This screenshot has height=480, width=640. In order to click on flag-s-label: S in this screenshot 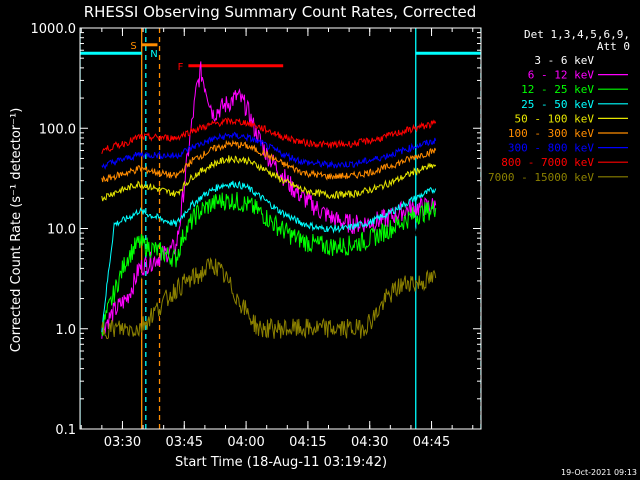, I will do `click(133, 46)`.